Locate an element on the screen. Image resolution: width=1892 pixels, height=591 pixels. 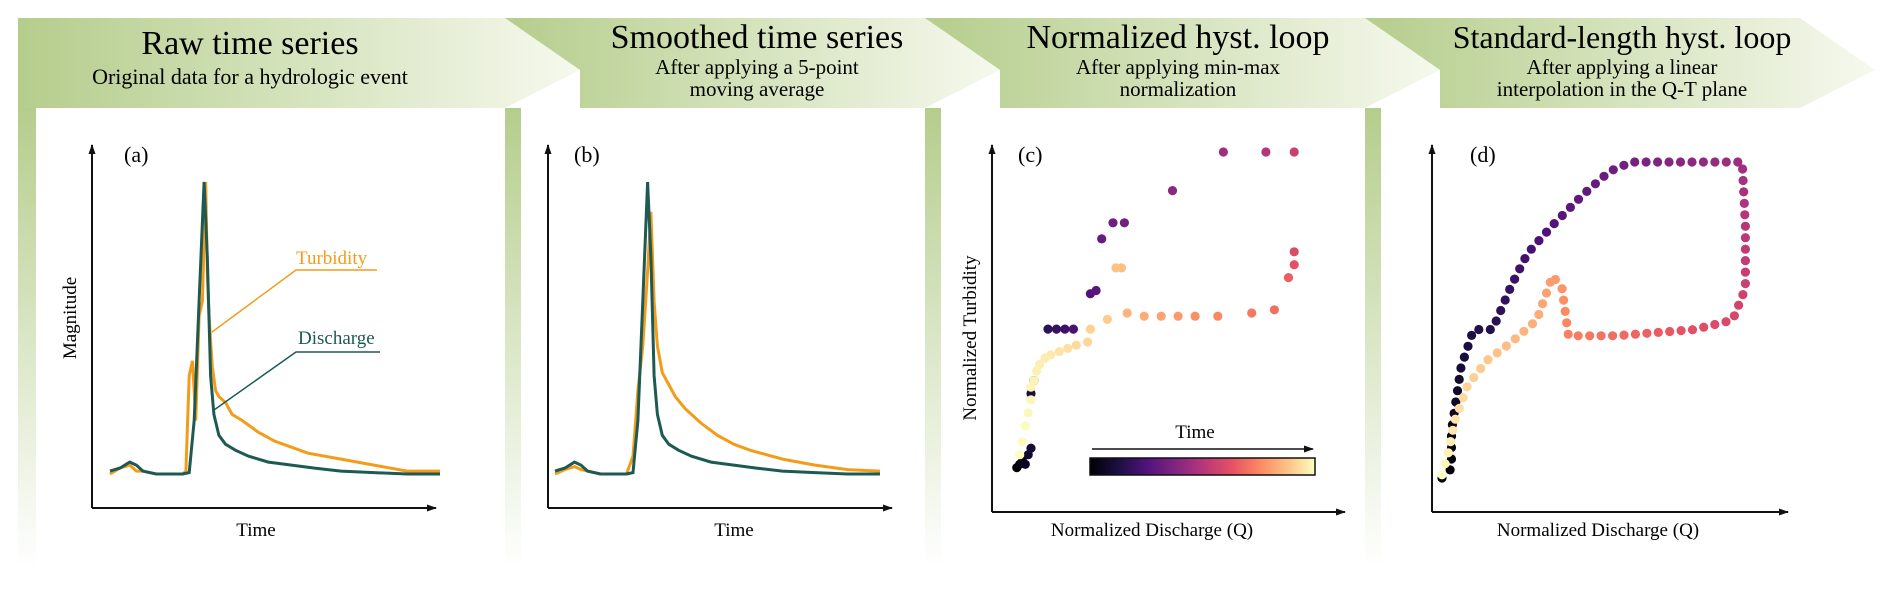
y-axis-label: Magnitude is located at coordinates (70, 318).